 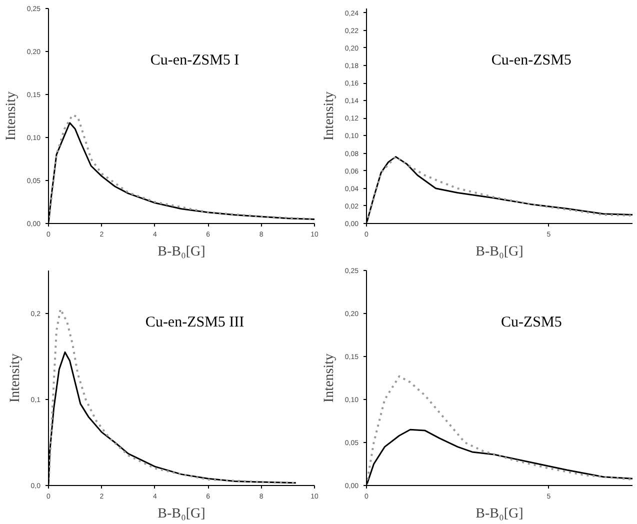 I want to click on text: Cu-ZSM5, so click(x=531, y=322).